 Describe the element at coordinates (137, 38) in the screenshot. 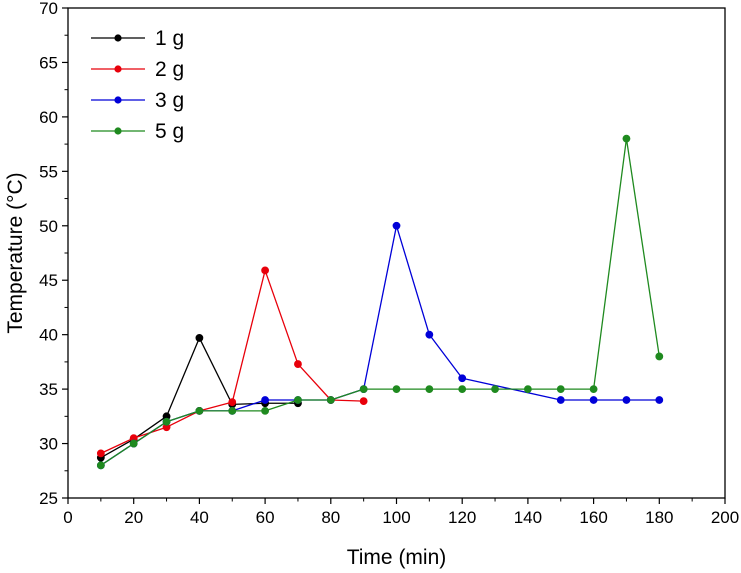

I see `legend-entry-1g: 1 g` at that location.